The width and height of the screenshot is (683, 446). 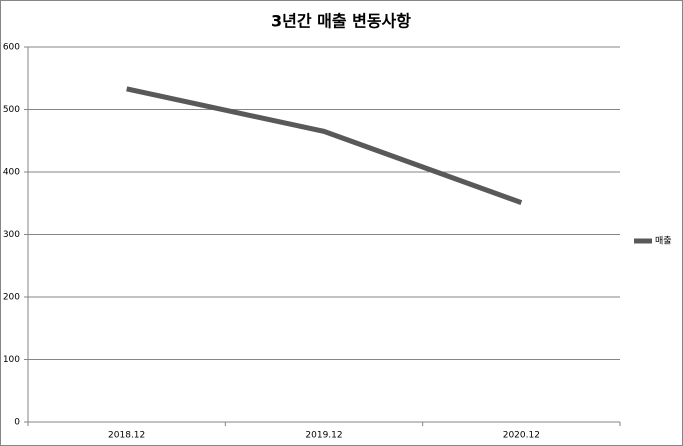 What do you see at coordinates (521, 436) in the screenshot?
I see `x-tick-label: 2020.12` at bounding box center [521, 436].